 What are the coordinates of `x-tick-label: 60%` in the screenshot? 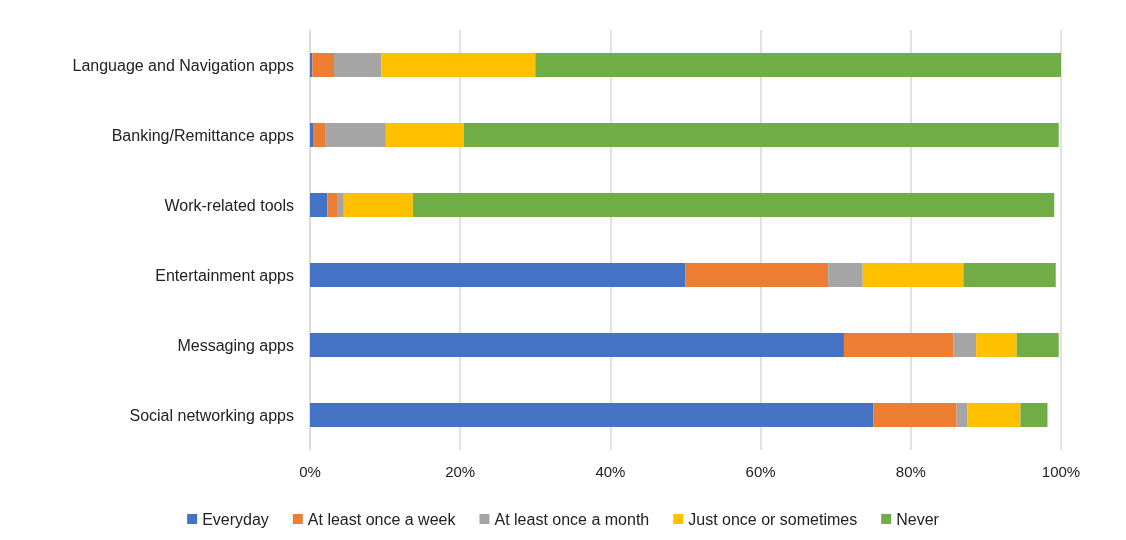 It's located at (760, 471).